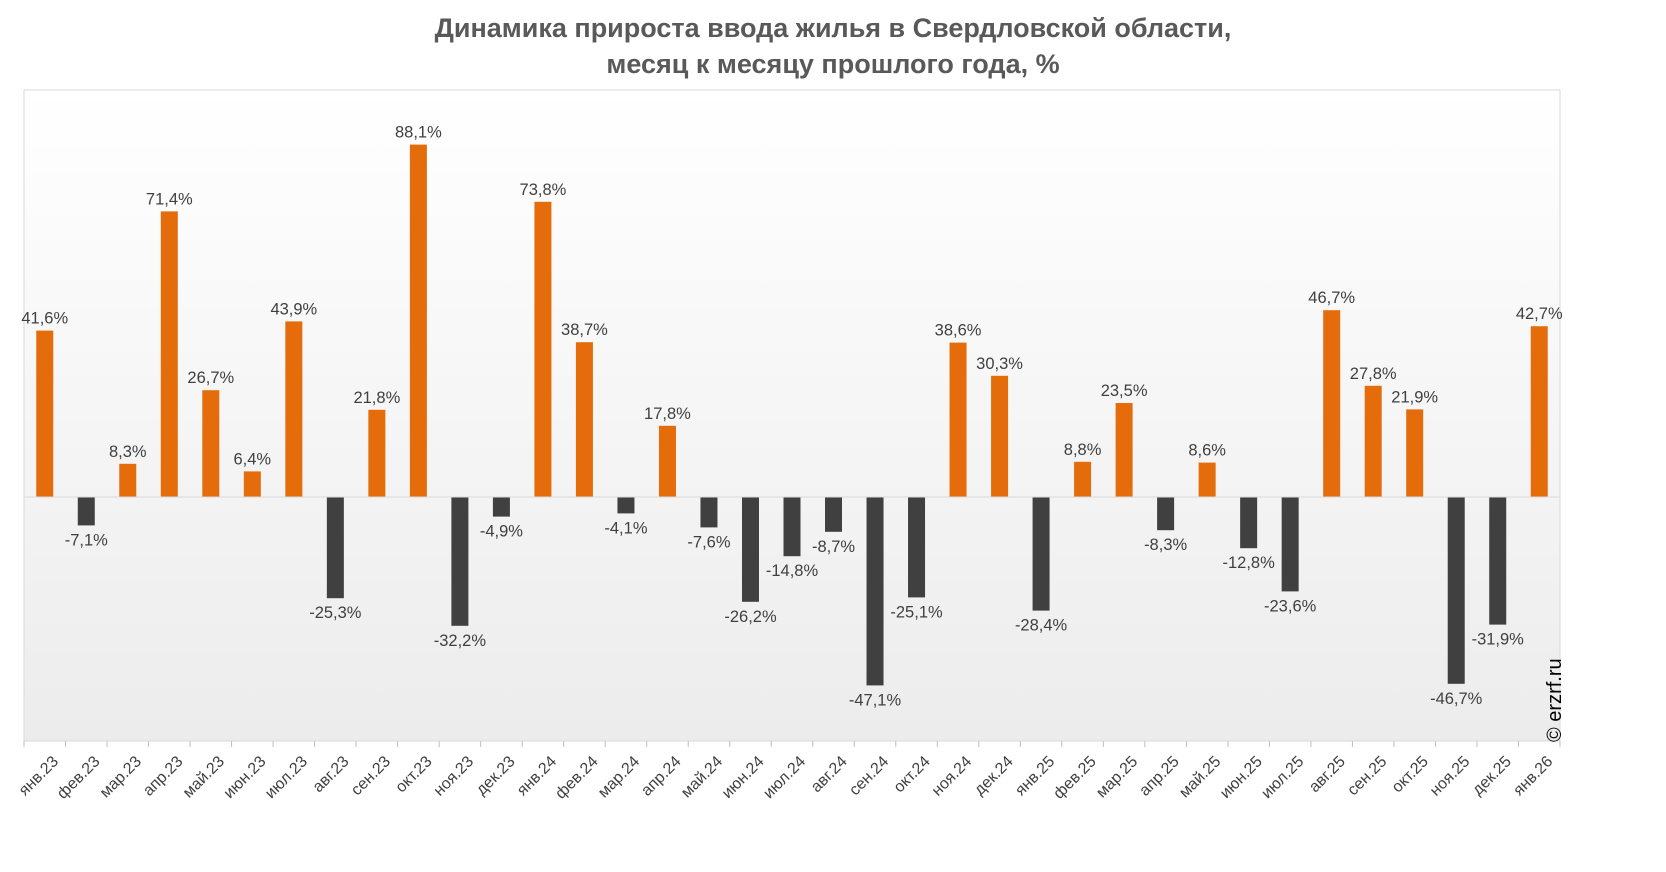 This screenshot has width=1666, height=872. I want to click on value-label: 30,3%, so click(999, 364).